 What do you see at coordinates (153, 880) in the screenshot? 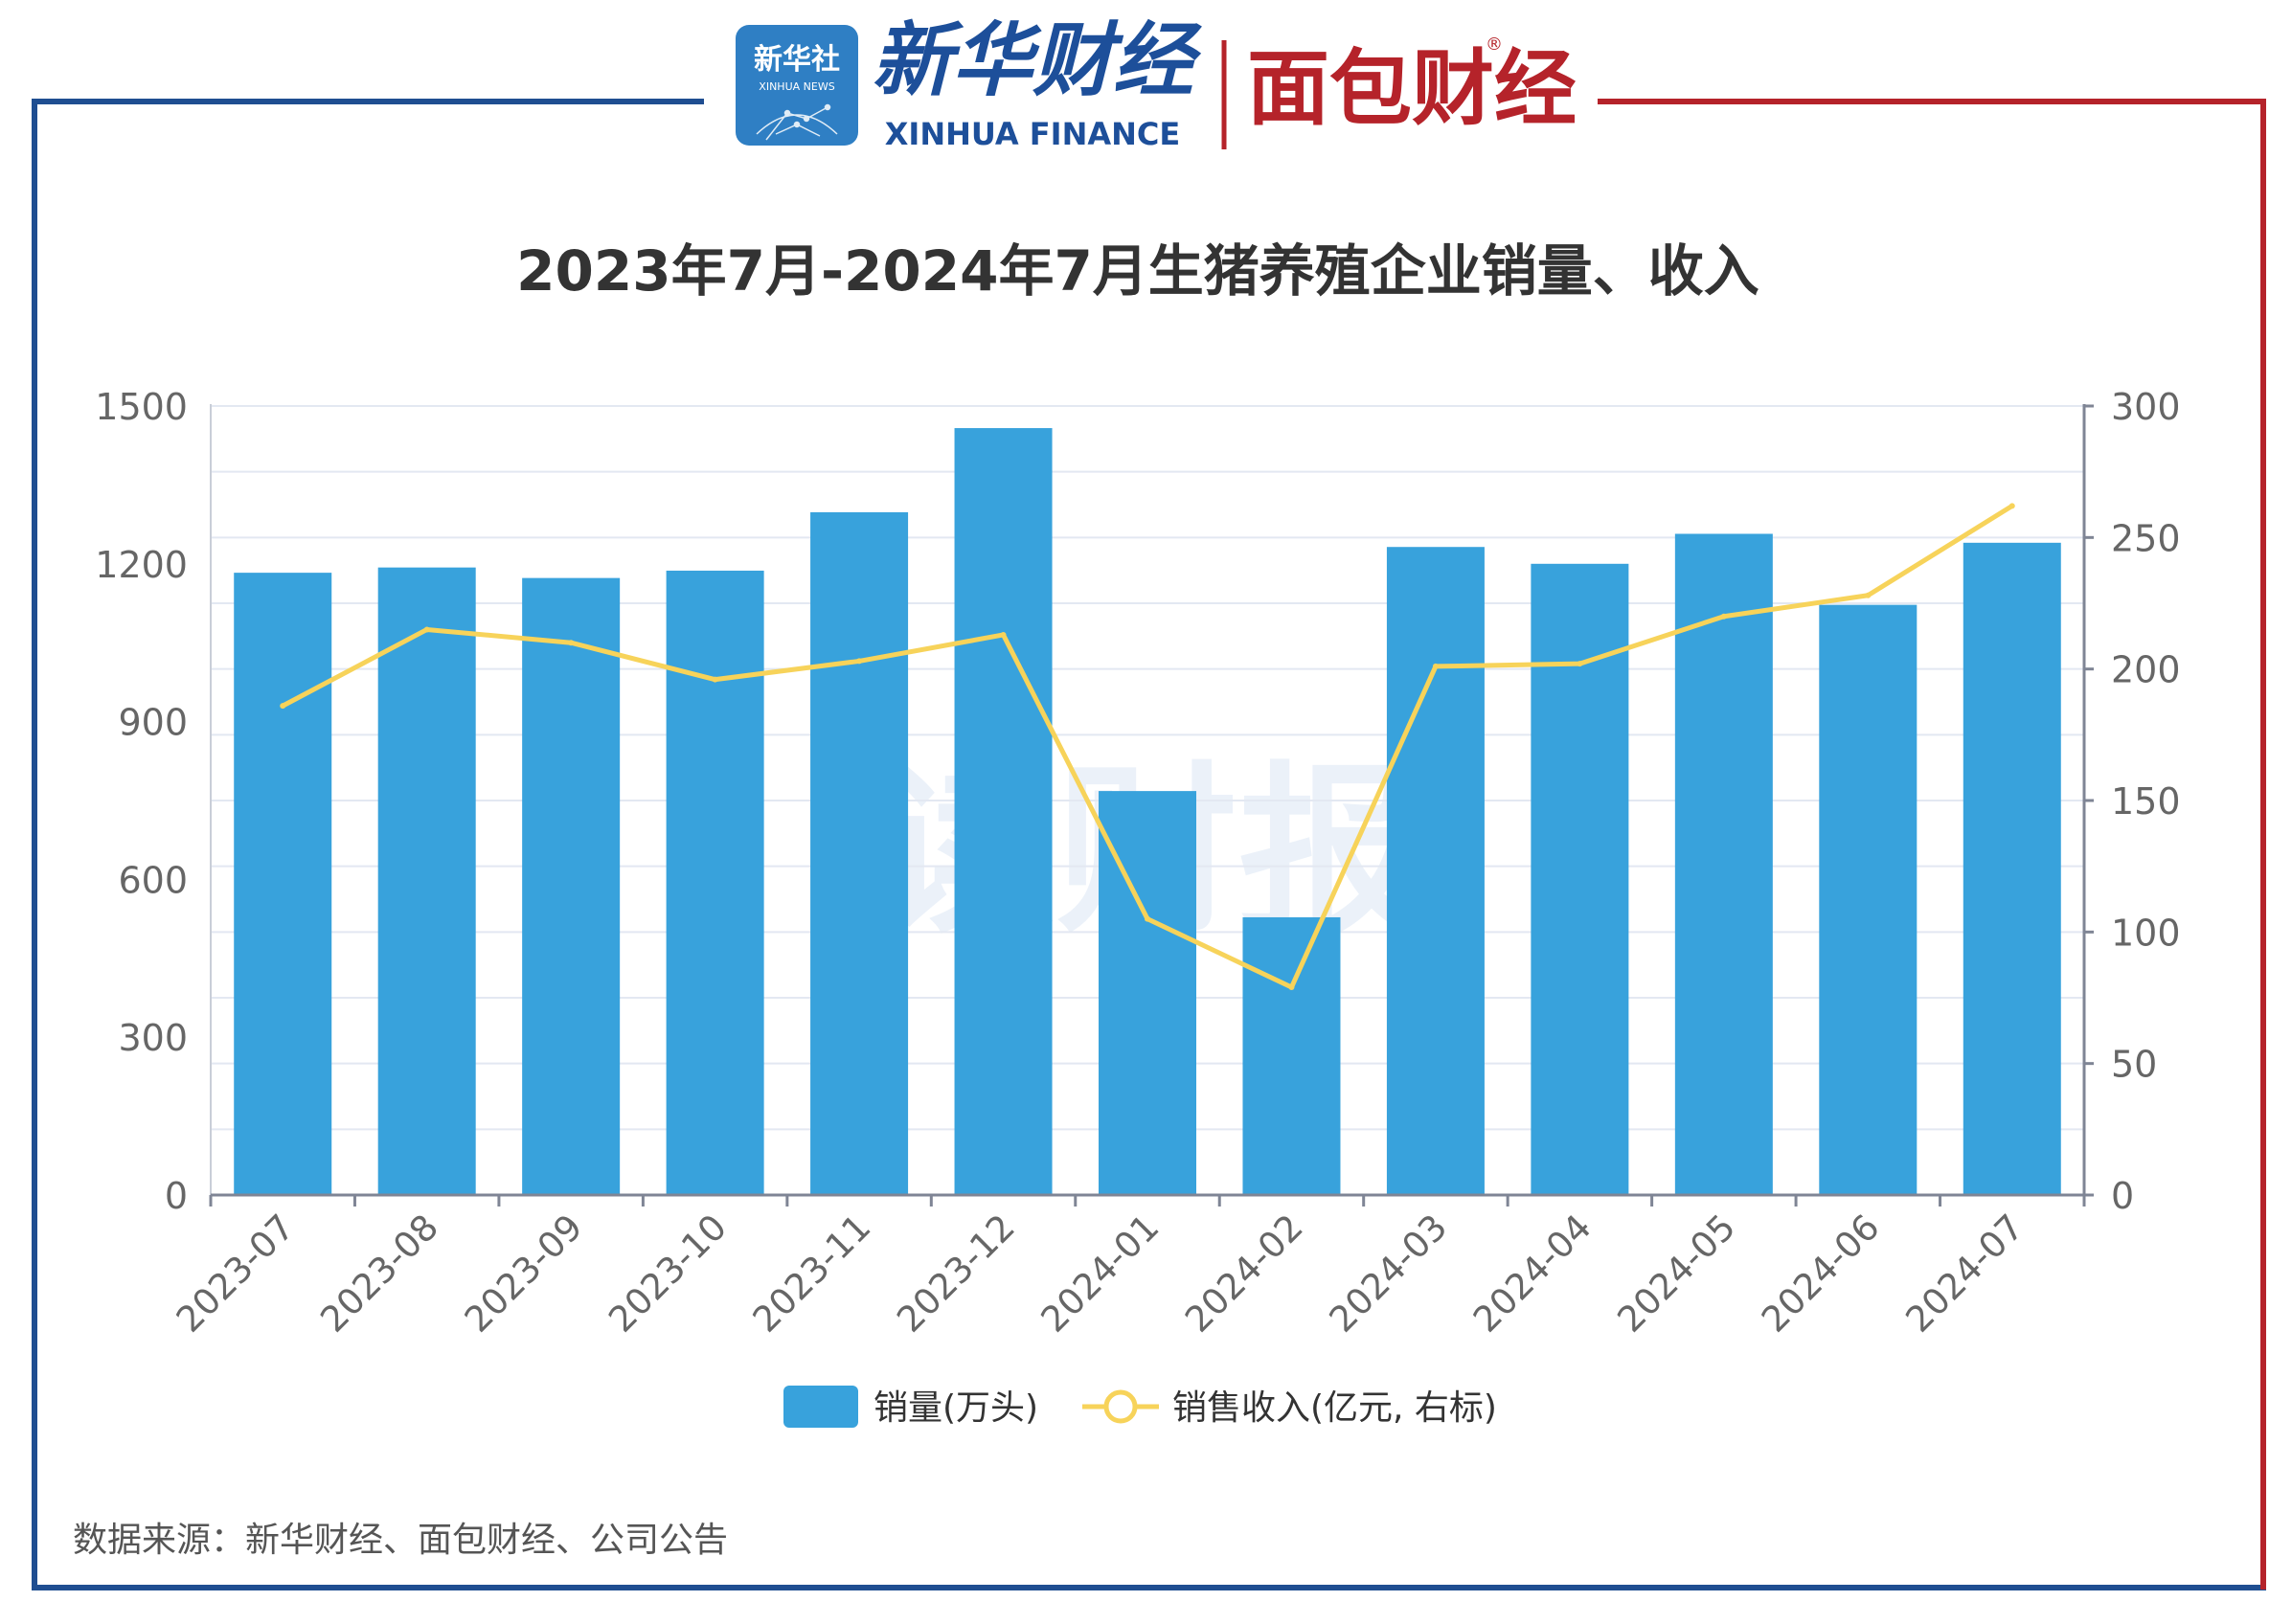
I see `left-tick-label: 600` at bounding box center [153, 880].